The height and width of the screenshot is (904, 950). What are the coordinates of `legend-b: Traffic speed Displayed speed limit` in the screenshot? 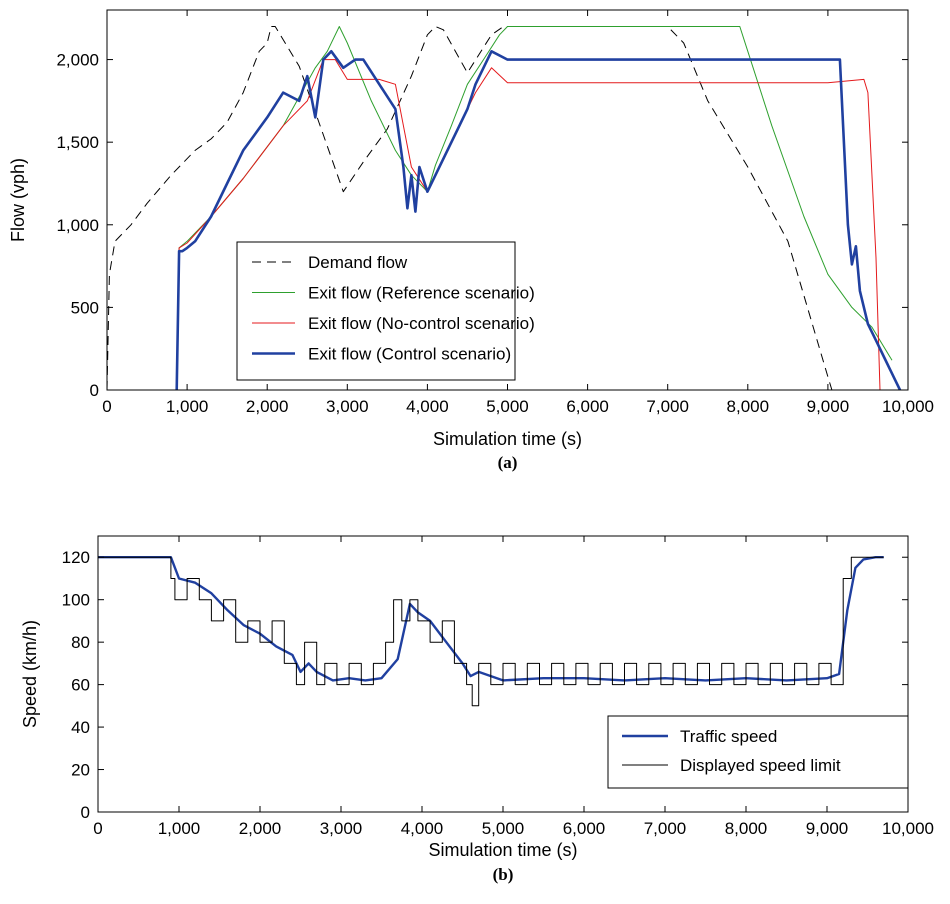 It's located at (758, 752).